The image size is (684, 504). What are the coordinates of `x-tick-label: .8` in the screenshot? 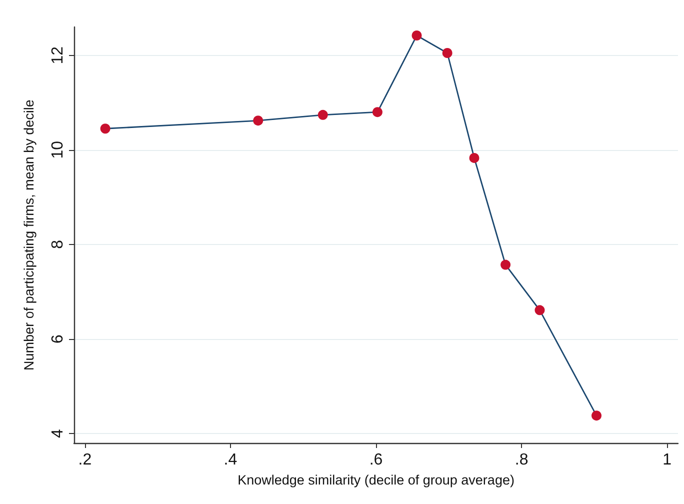 It's located at (521, 460).